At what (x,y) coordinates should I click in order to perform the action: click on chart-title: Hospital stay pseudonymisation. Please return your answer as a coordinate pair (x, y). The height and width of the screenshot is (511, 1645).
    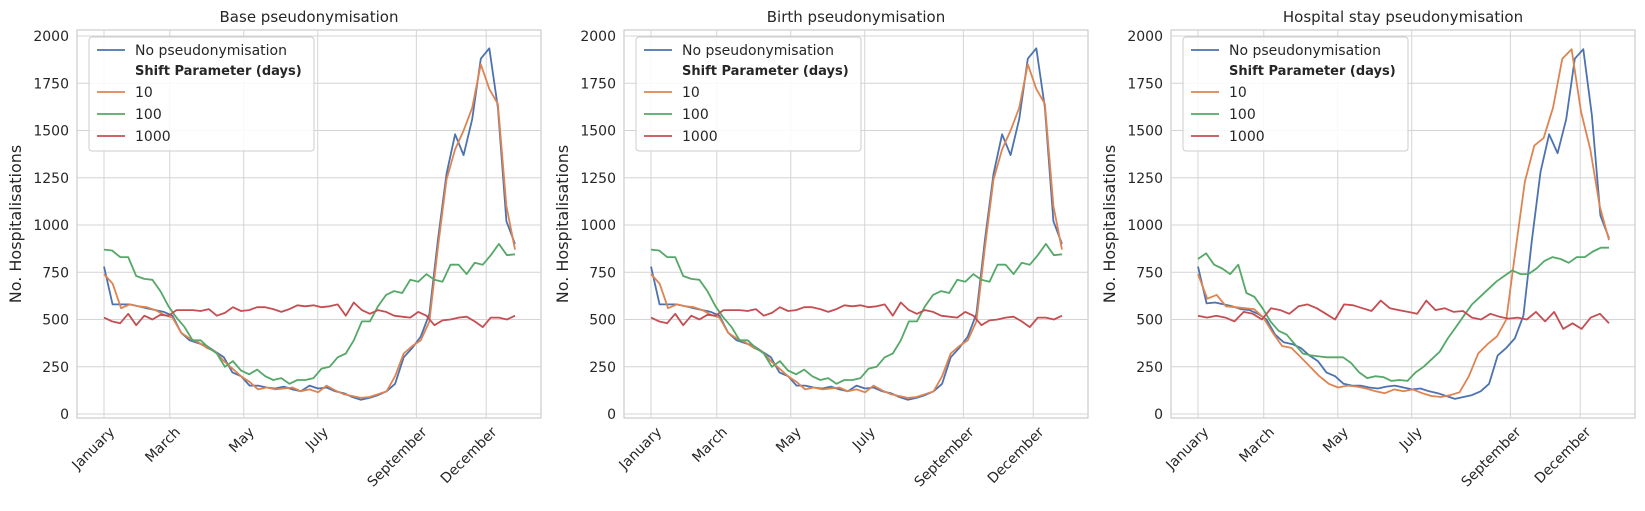
    Looking at the image, I should click on (1403, 17).